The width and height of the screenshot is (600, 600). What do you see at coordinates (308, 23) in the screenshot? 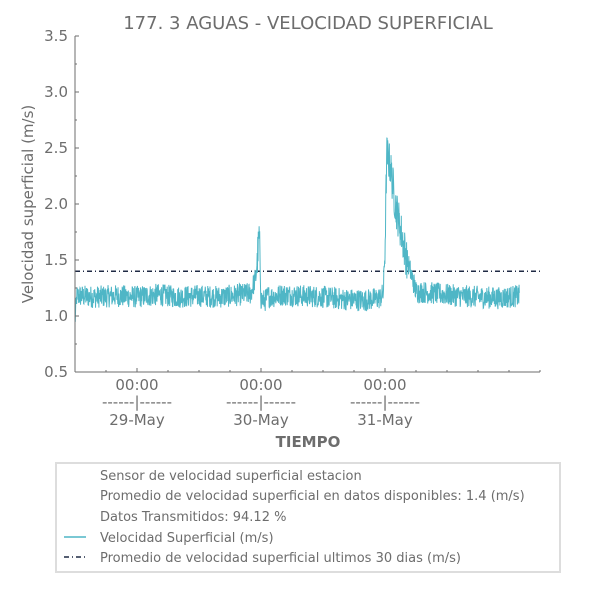
I see `chart-title: 177. 3 AGUAS - VELOCIDAD SUPERFICIAL` at bounding box center [308, 23].